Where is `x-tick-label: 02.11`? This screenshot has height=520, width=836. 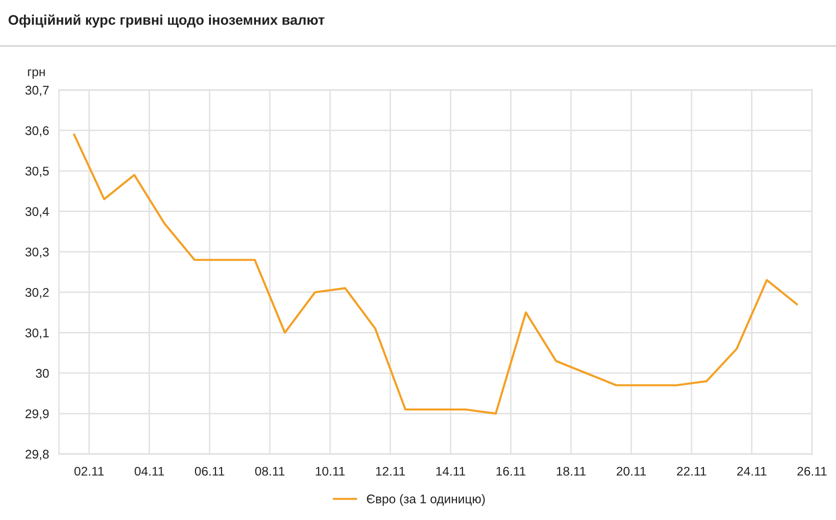
x-tick-label: 02.11 is located at coordinates (89, 471).